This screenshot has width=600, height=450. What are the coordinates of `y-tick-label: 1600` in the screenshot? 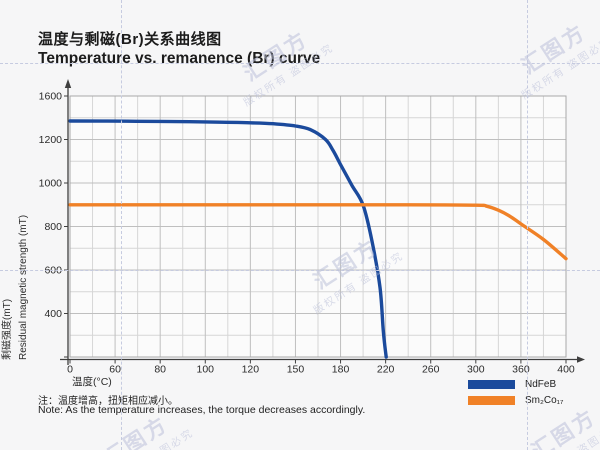 It's located at (51, 97).